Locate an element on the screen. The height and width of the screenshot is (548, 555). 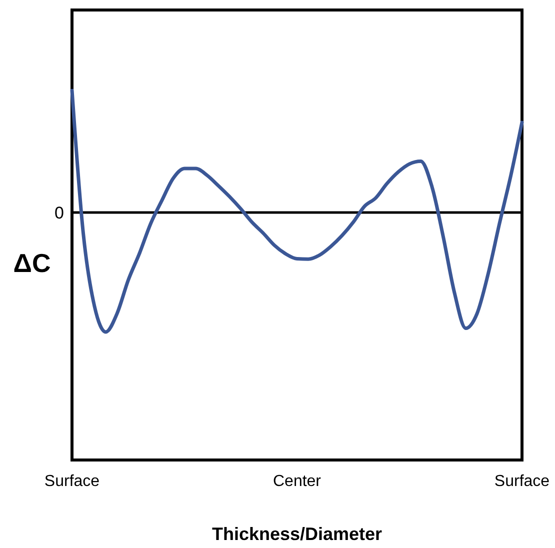
x-axis-title: Thickness/Diameter is located at coordinates (297, 534).